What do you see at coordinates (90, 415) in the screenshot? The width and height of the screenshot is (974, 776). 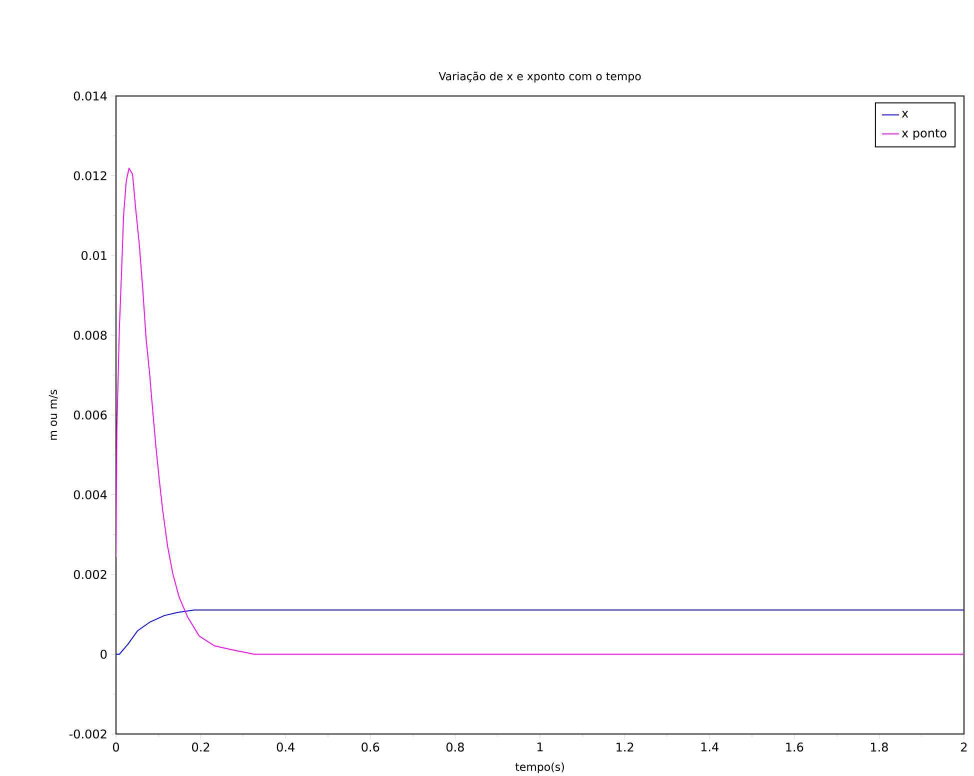 I see `y-tick-label: 0.006` at bounding box center [90, 415].